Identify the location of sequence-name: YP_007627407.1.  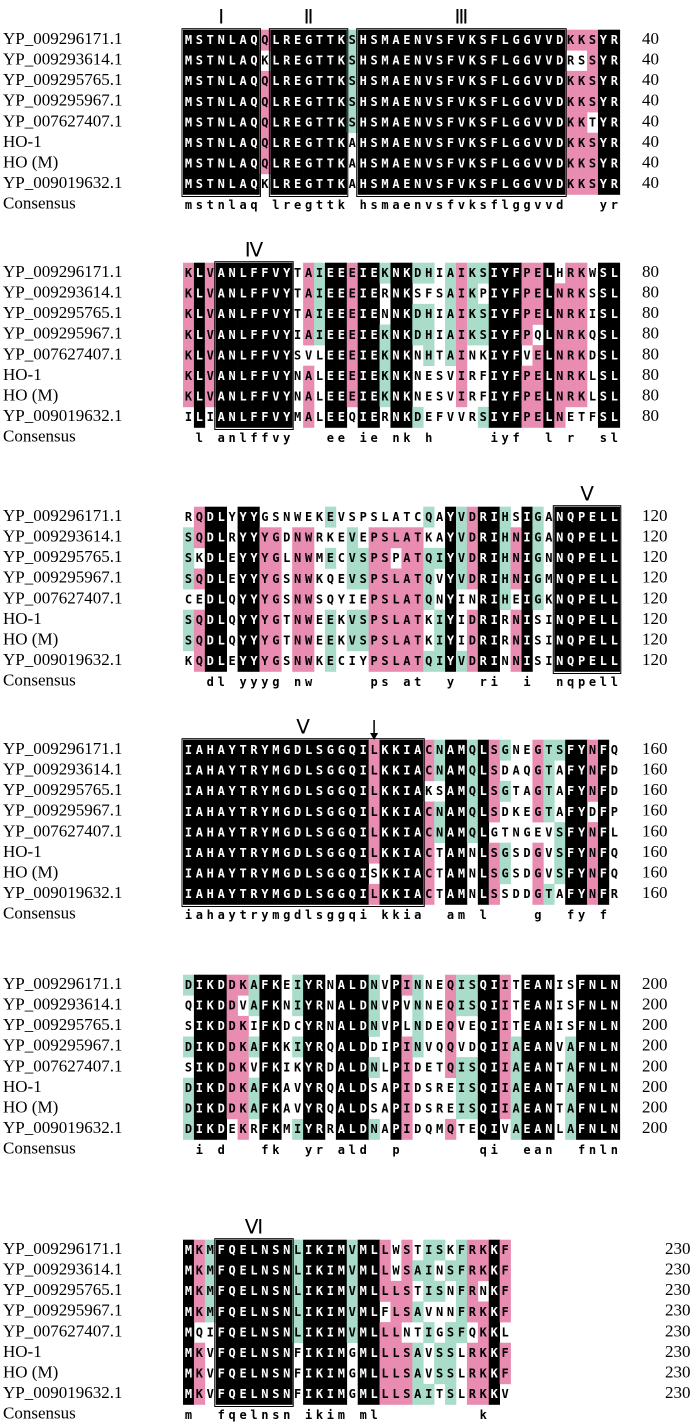
(62, 830).